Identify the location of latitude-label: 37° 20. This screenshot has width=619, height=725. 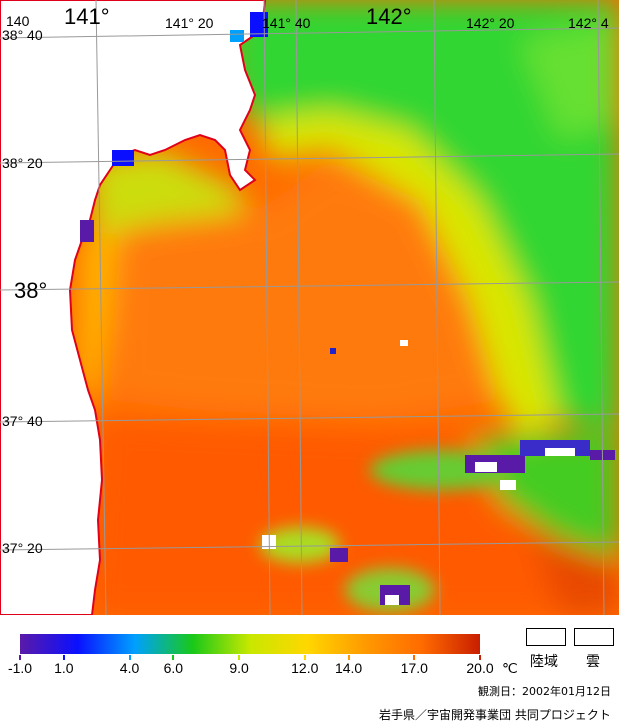
(22, 548).